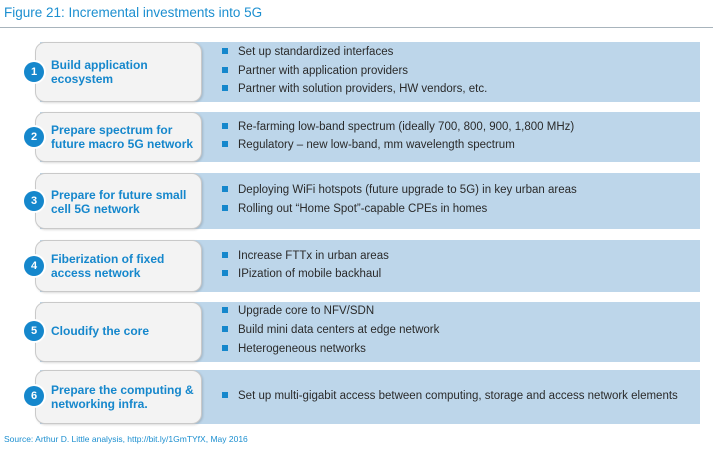 The image size is (713, 454). I want to click on step-5-bullet-3: Heterogeneous networks, so click(294, 350).